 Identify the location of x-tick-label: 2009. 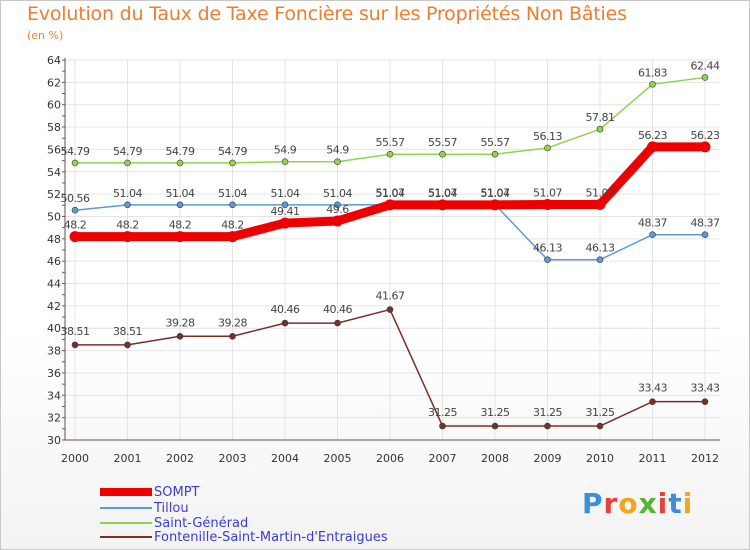
(548, 458).